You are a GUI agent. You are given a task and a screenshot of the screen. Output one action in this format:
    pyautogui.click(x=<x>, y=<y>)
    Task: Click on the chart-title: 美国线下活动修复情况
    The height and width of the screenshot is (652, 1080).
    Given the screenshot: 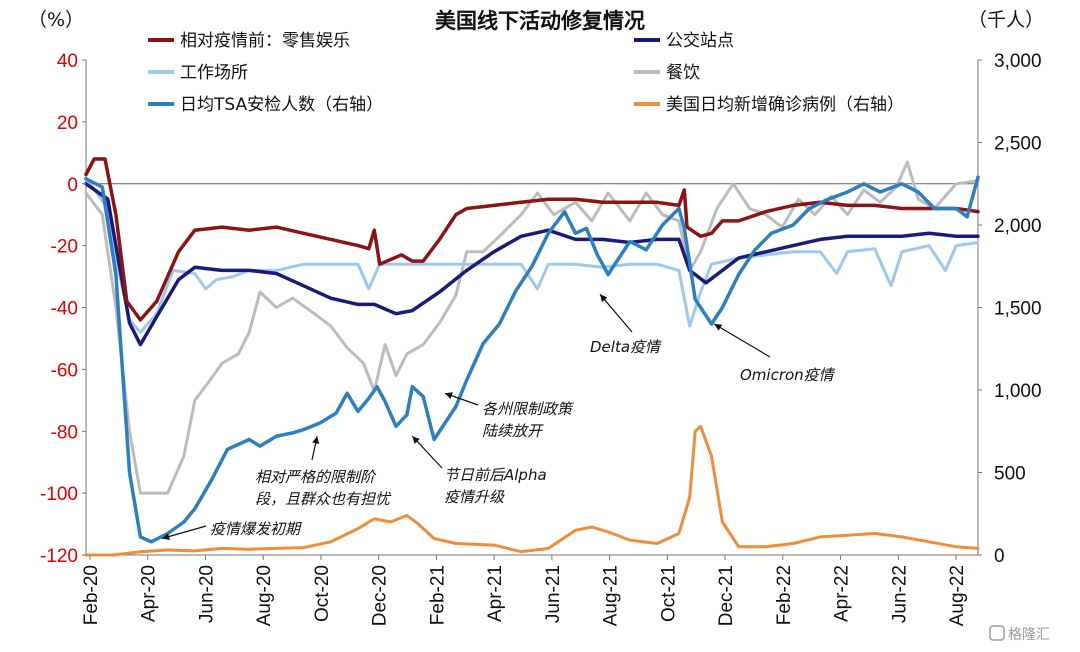 What is the action you would take?
    pyautogui.click(x=540, y=21)
    